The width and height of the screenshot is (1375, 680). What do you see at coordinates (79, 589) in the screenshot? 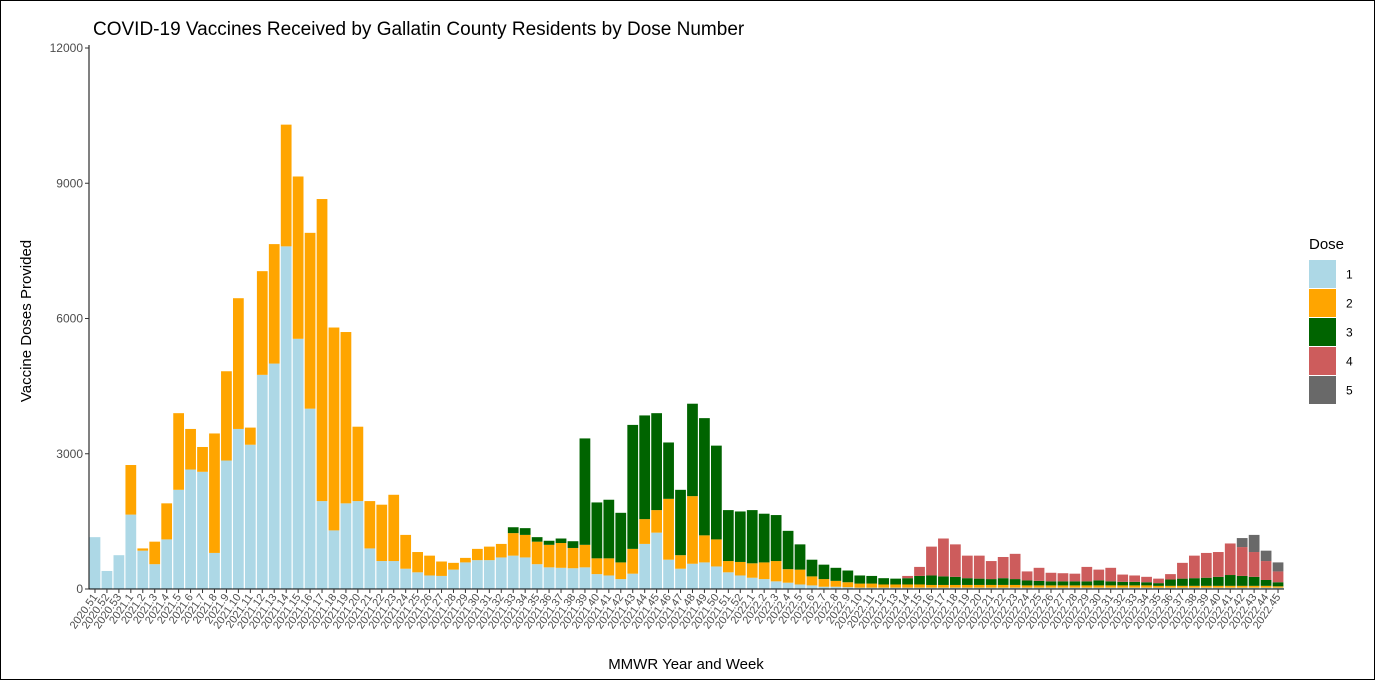
I see `y-tick-label: 0` at bounding box center [79, 589].